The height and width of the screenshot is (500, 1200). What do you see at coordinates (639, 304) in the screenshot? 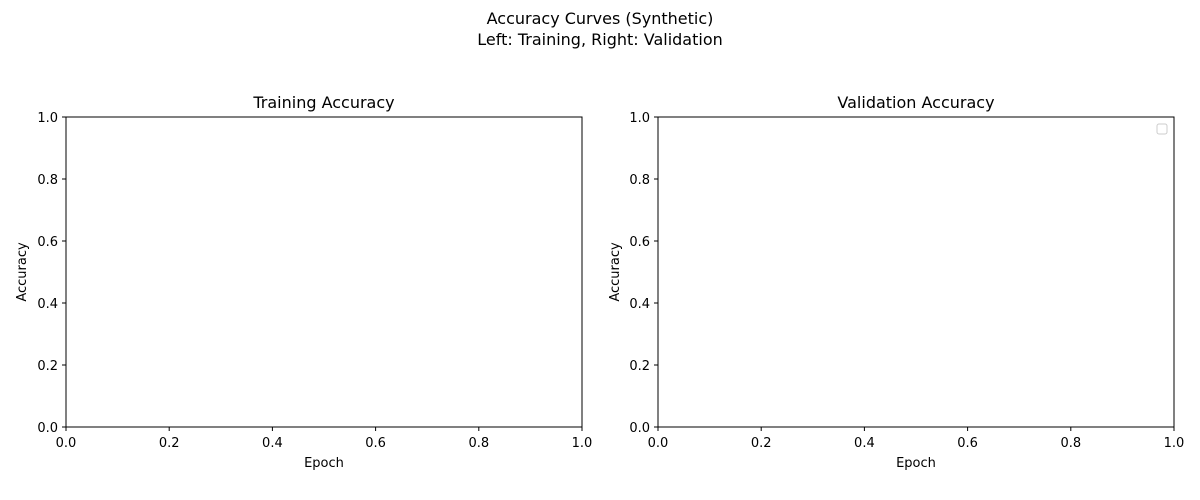
I see `validation-y-tick-label: 0.4` at bounding box center [639, 304].